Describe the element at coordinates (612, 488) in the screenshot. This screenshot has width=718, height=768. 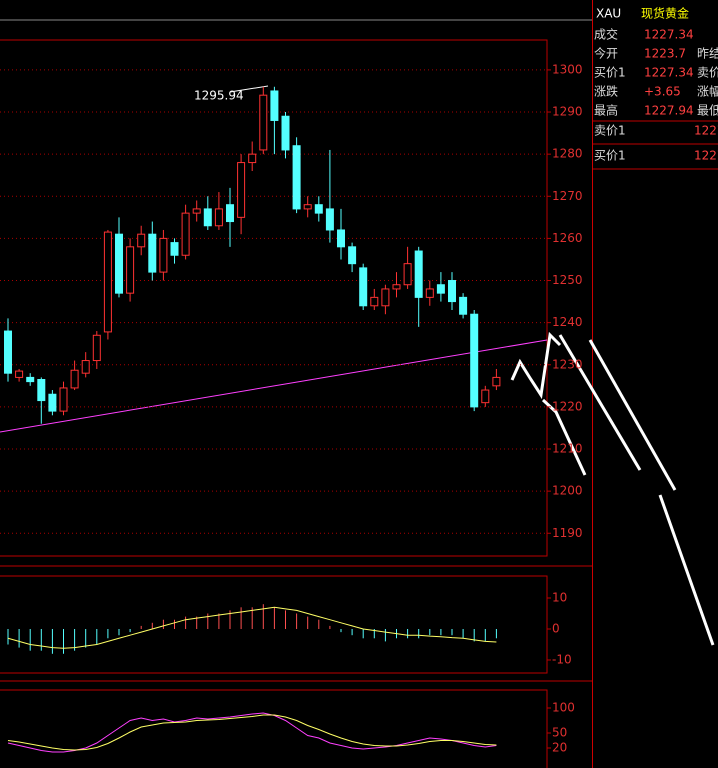
I see `forecast-arrows` at that location.